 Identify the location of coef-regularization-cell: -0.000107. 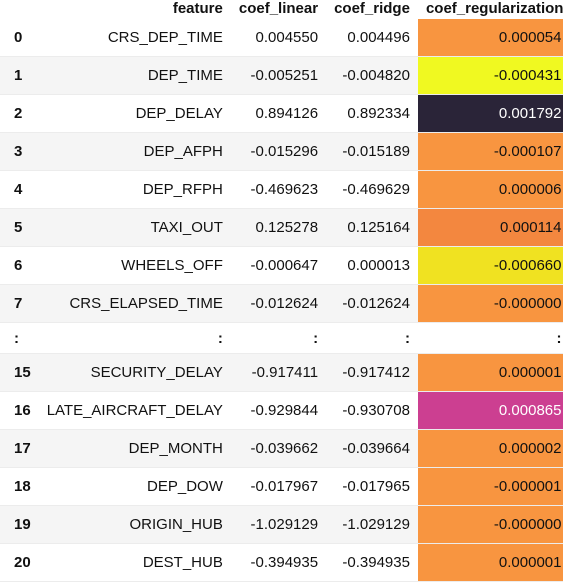
(490, 151).